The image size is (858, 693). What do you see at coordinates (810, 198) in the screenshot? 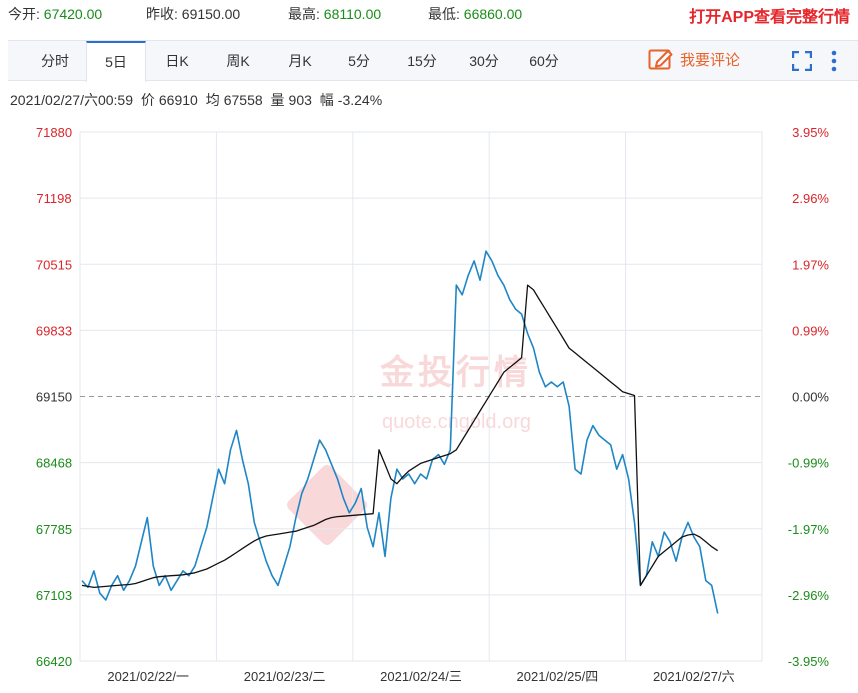
I see `percent-tick-label: 2.96%` at bounding box center [810, 198].